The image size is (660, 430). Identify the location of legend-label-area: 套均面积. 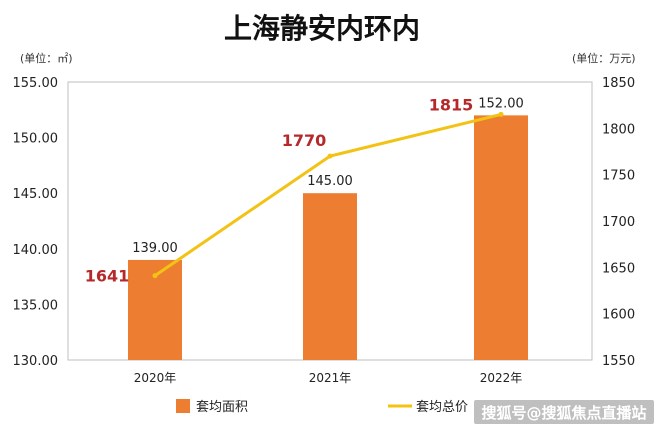
(222, 407).